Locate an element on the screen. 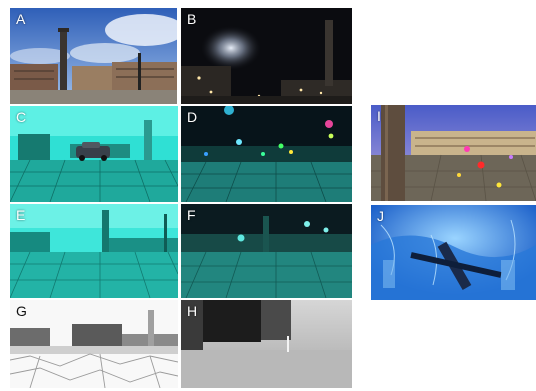 The image size is (536, 391). panel-b-image is located at coordinates (266, 56).